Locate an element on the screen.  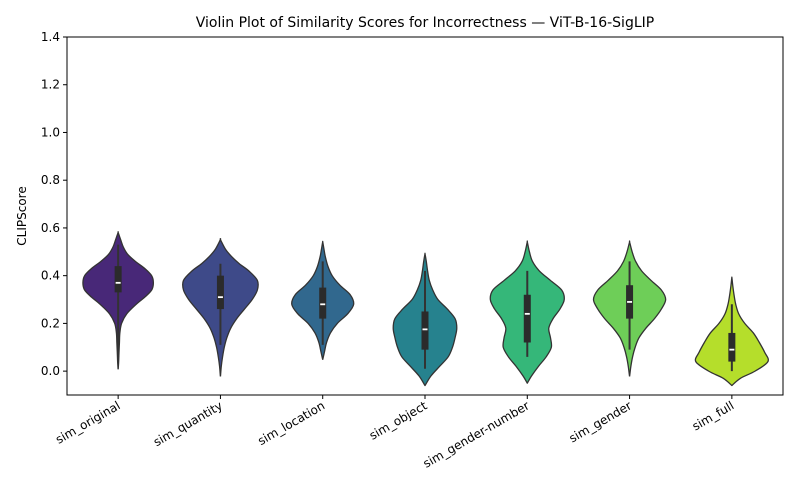
x-tick-label: sim_object is located at coordinates (398, 420).